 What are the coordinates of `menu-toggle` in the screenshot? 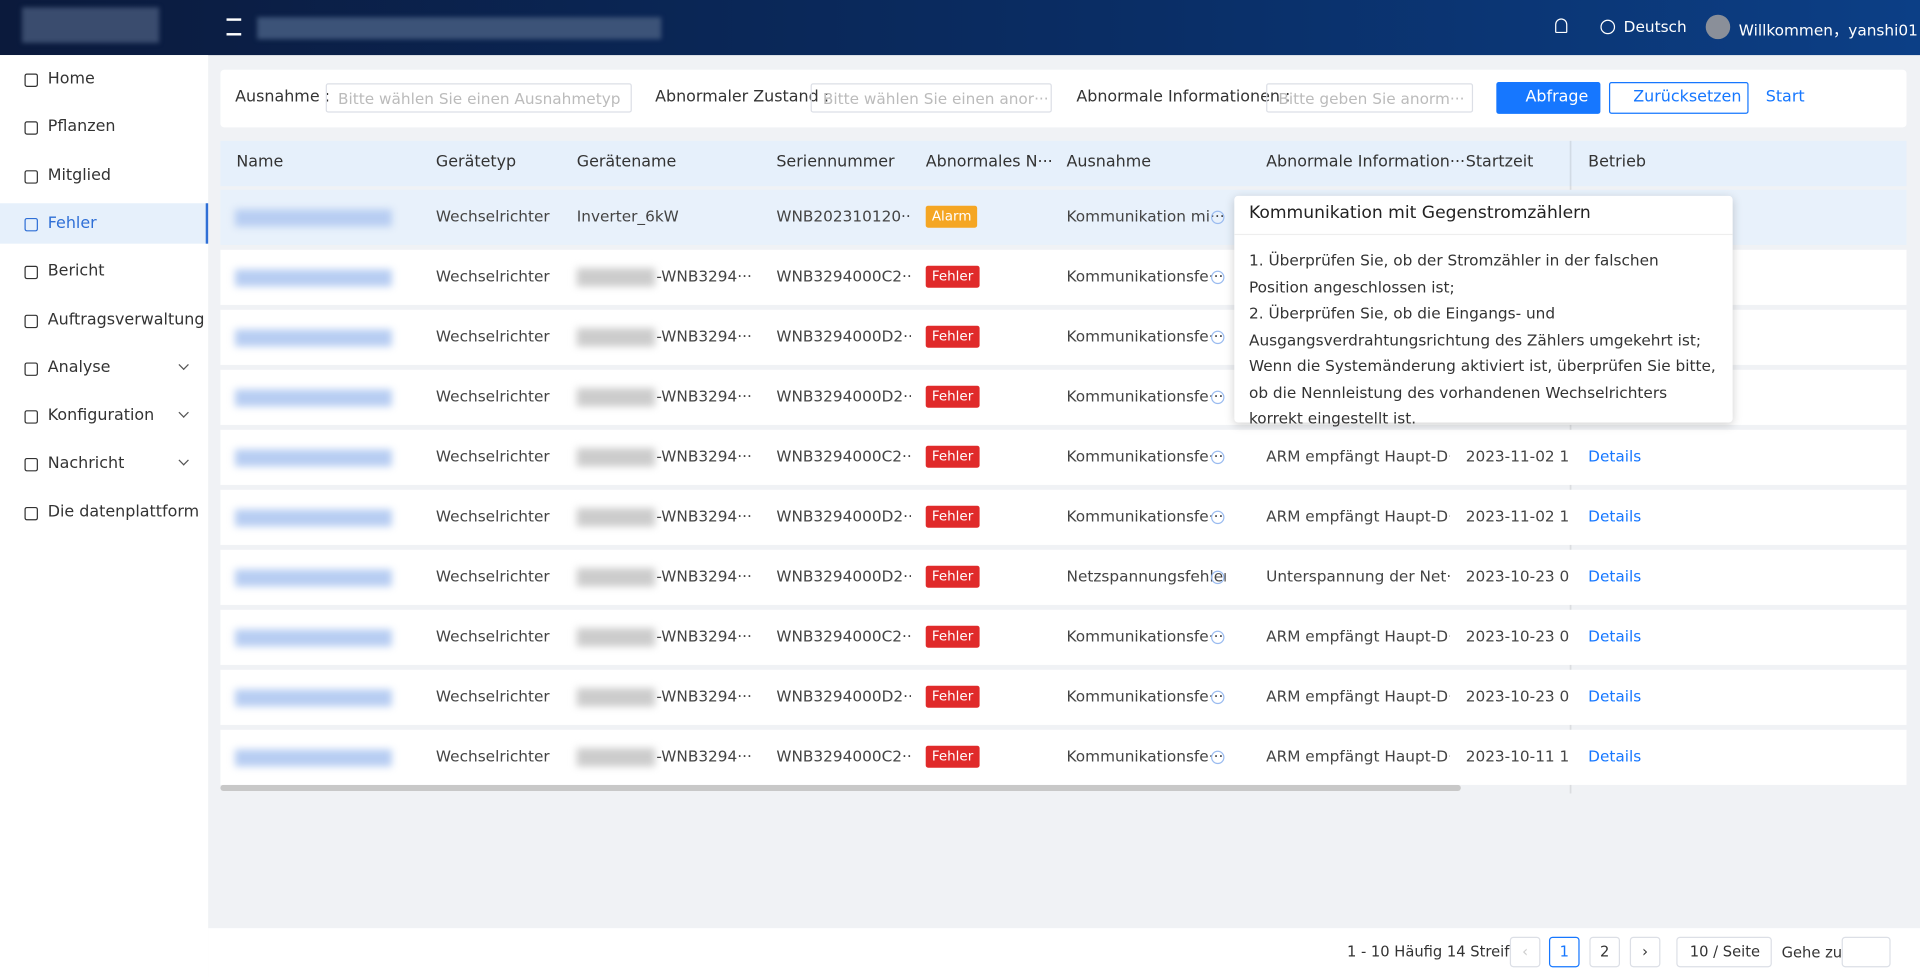 It's located at (234, 27).